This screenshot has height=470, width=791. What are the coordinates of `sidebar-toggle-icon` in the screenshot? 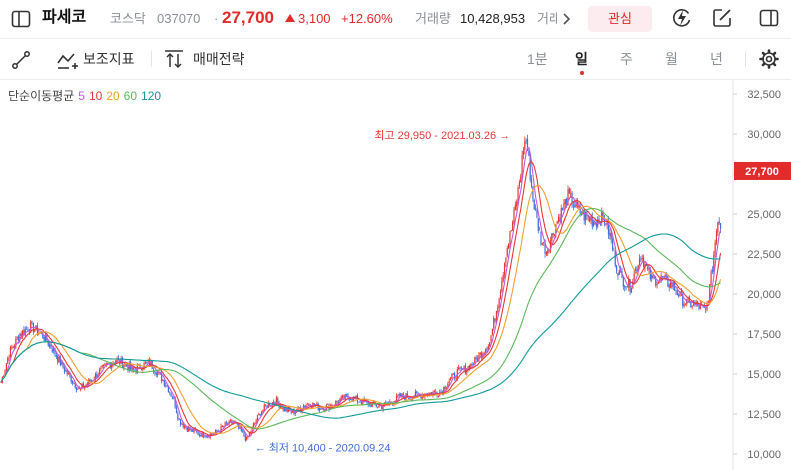 It's located at (21, 19).